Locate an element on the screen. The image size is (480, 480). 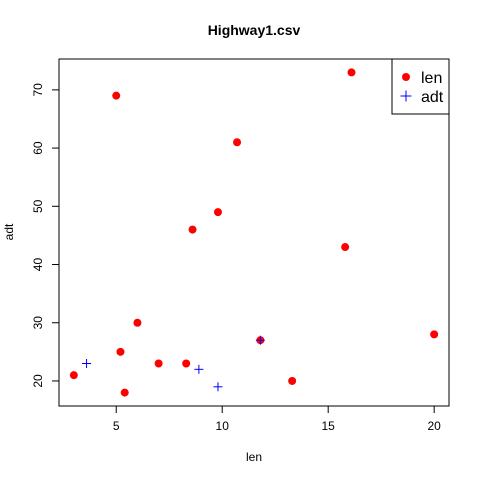
legend-box is located at coordinates (420, 86).